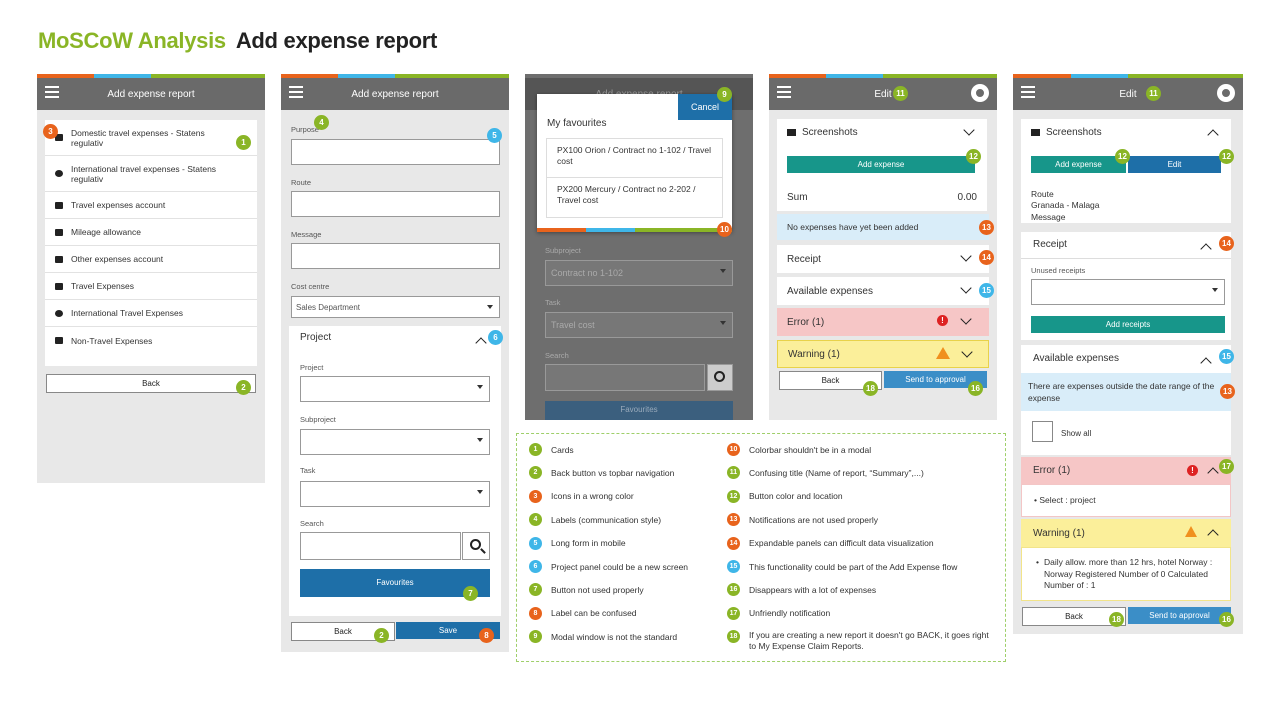 Image resolution: width=1280 pixels, height=721 pixels. What do you see at coordinates (733, 520) in the screenshot?
I see `legend-badge: 13` at bounding box center [733, 520].